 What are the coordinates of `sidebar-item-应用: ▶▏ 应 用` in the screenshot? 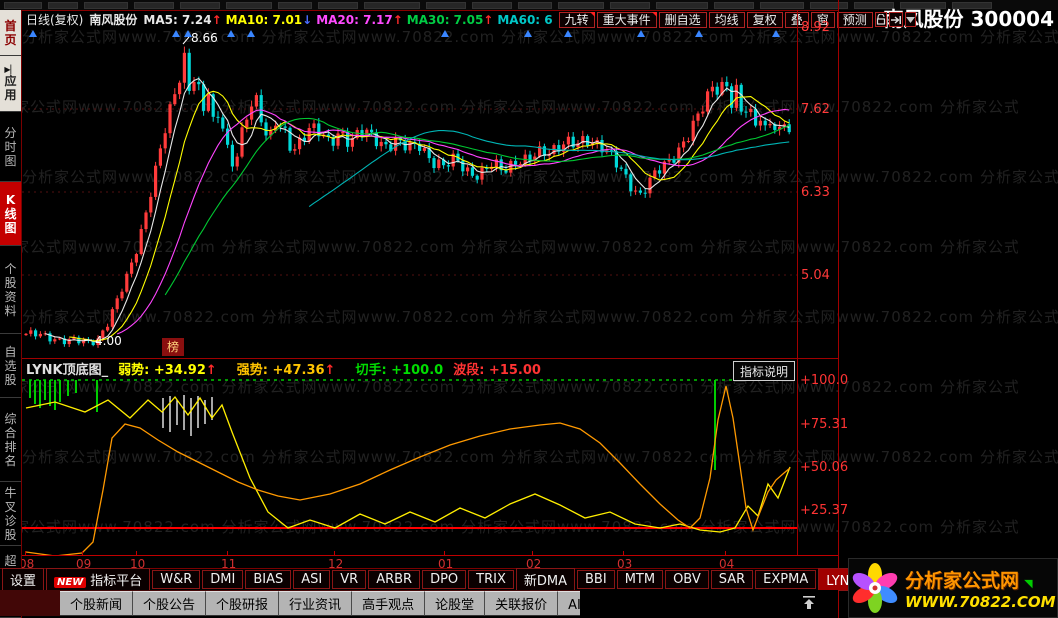 It's located at (10, 84).